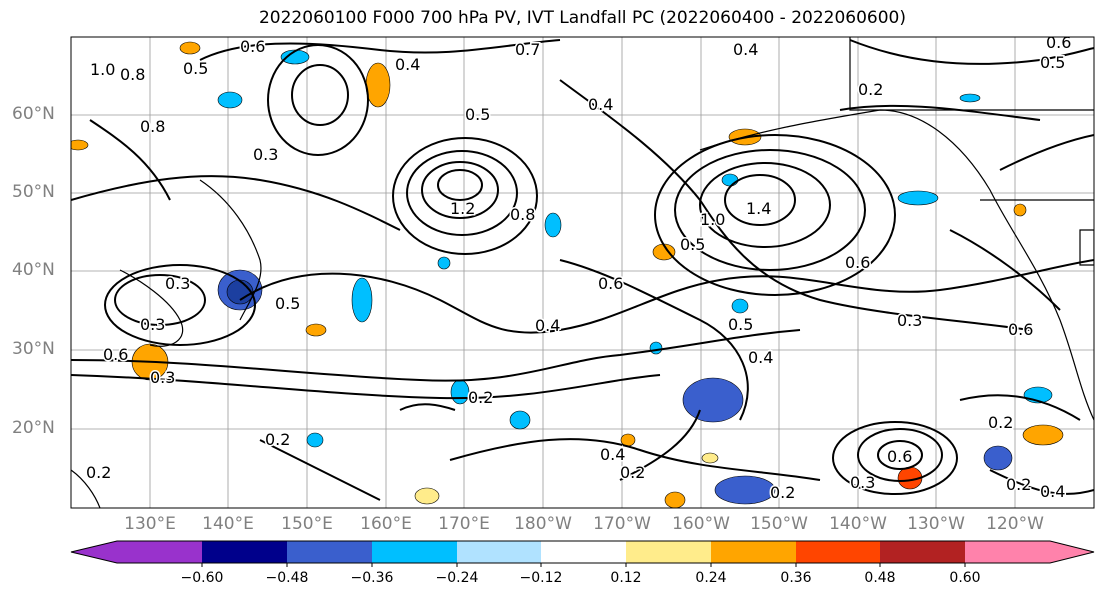 Image resolution: width=1105 pixels, height=601 pixels. I want to click on longitude-label: 140°W, so click(858, 524).